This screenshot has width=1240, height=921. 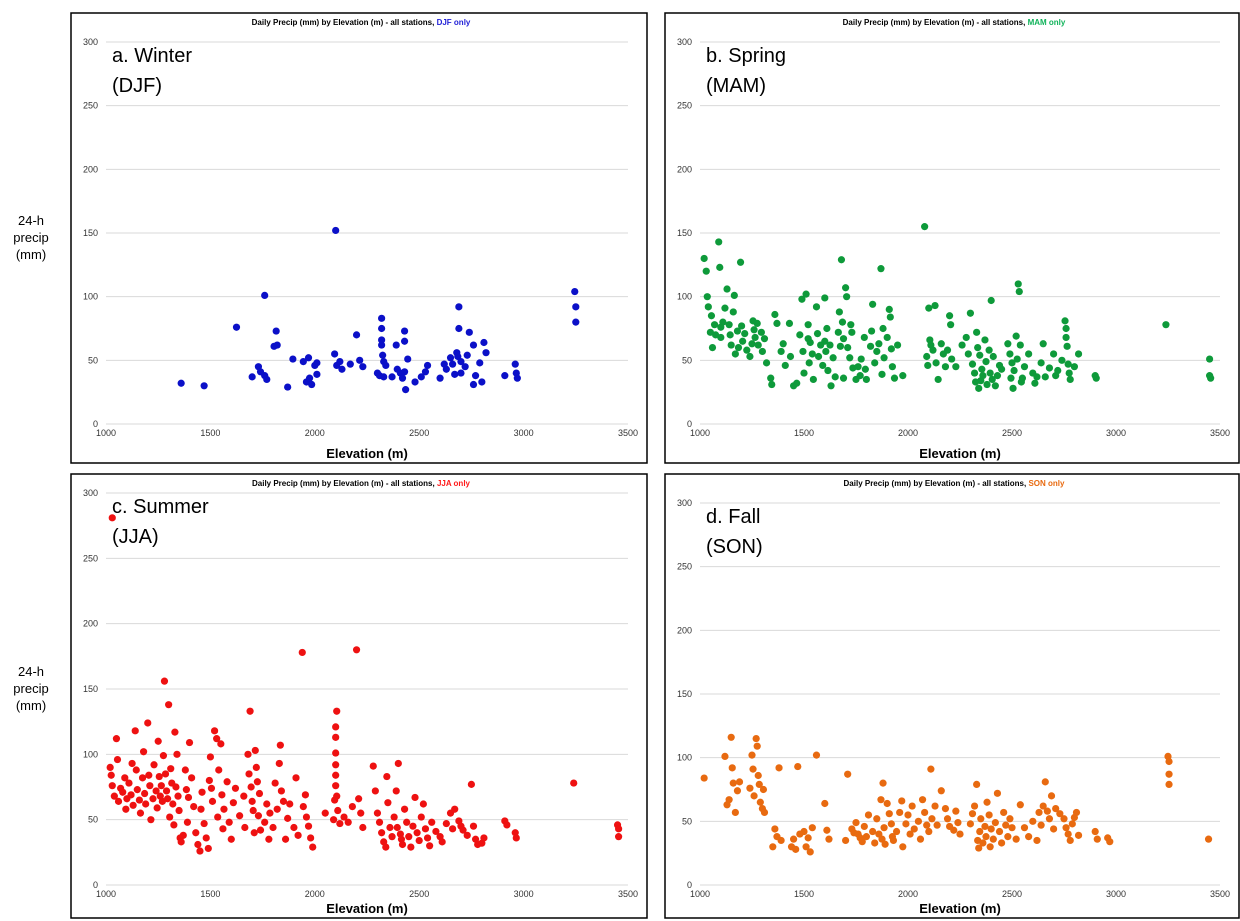 I want to click on x-tick-label: 1000, so click(x=700, y=894).